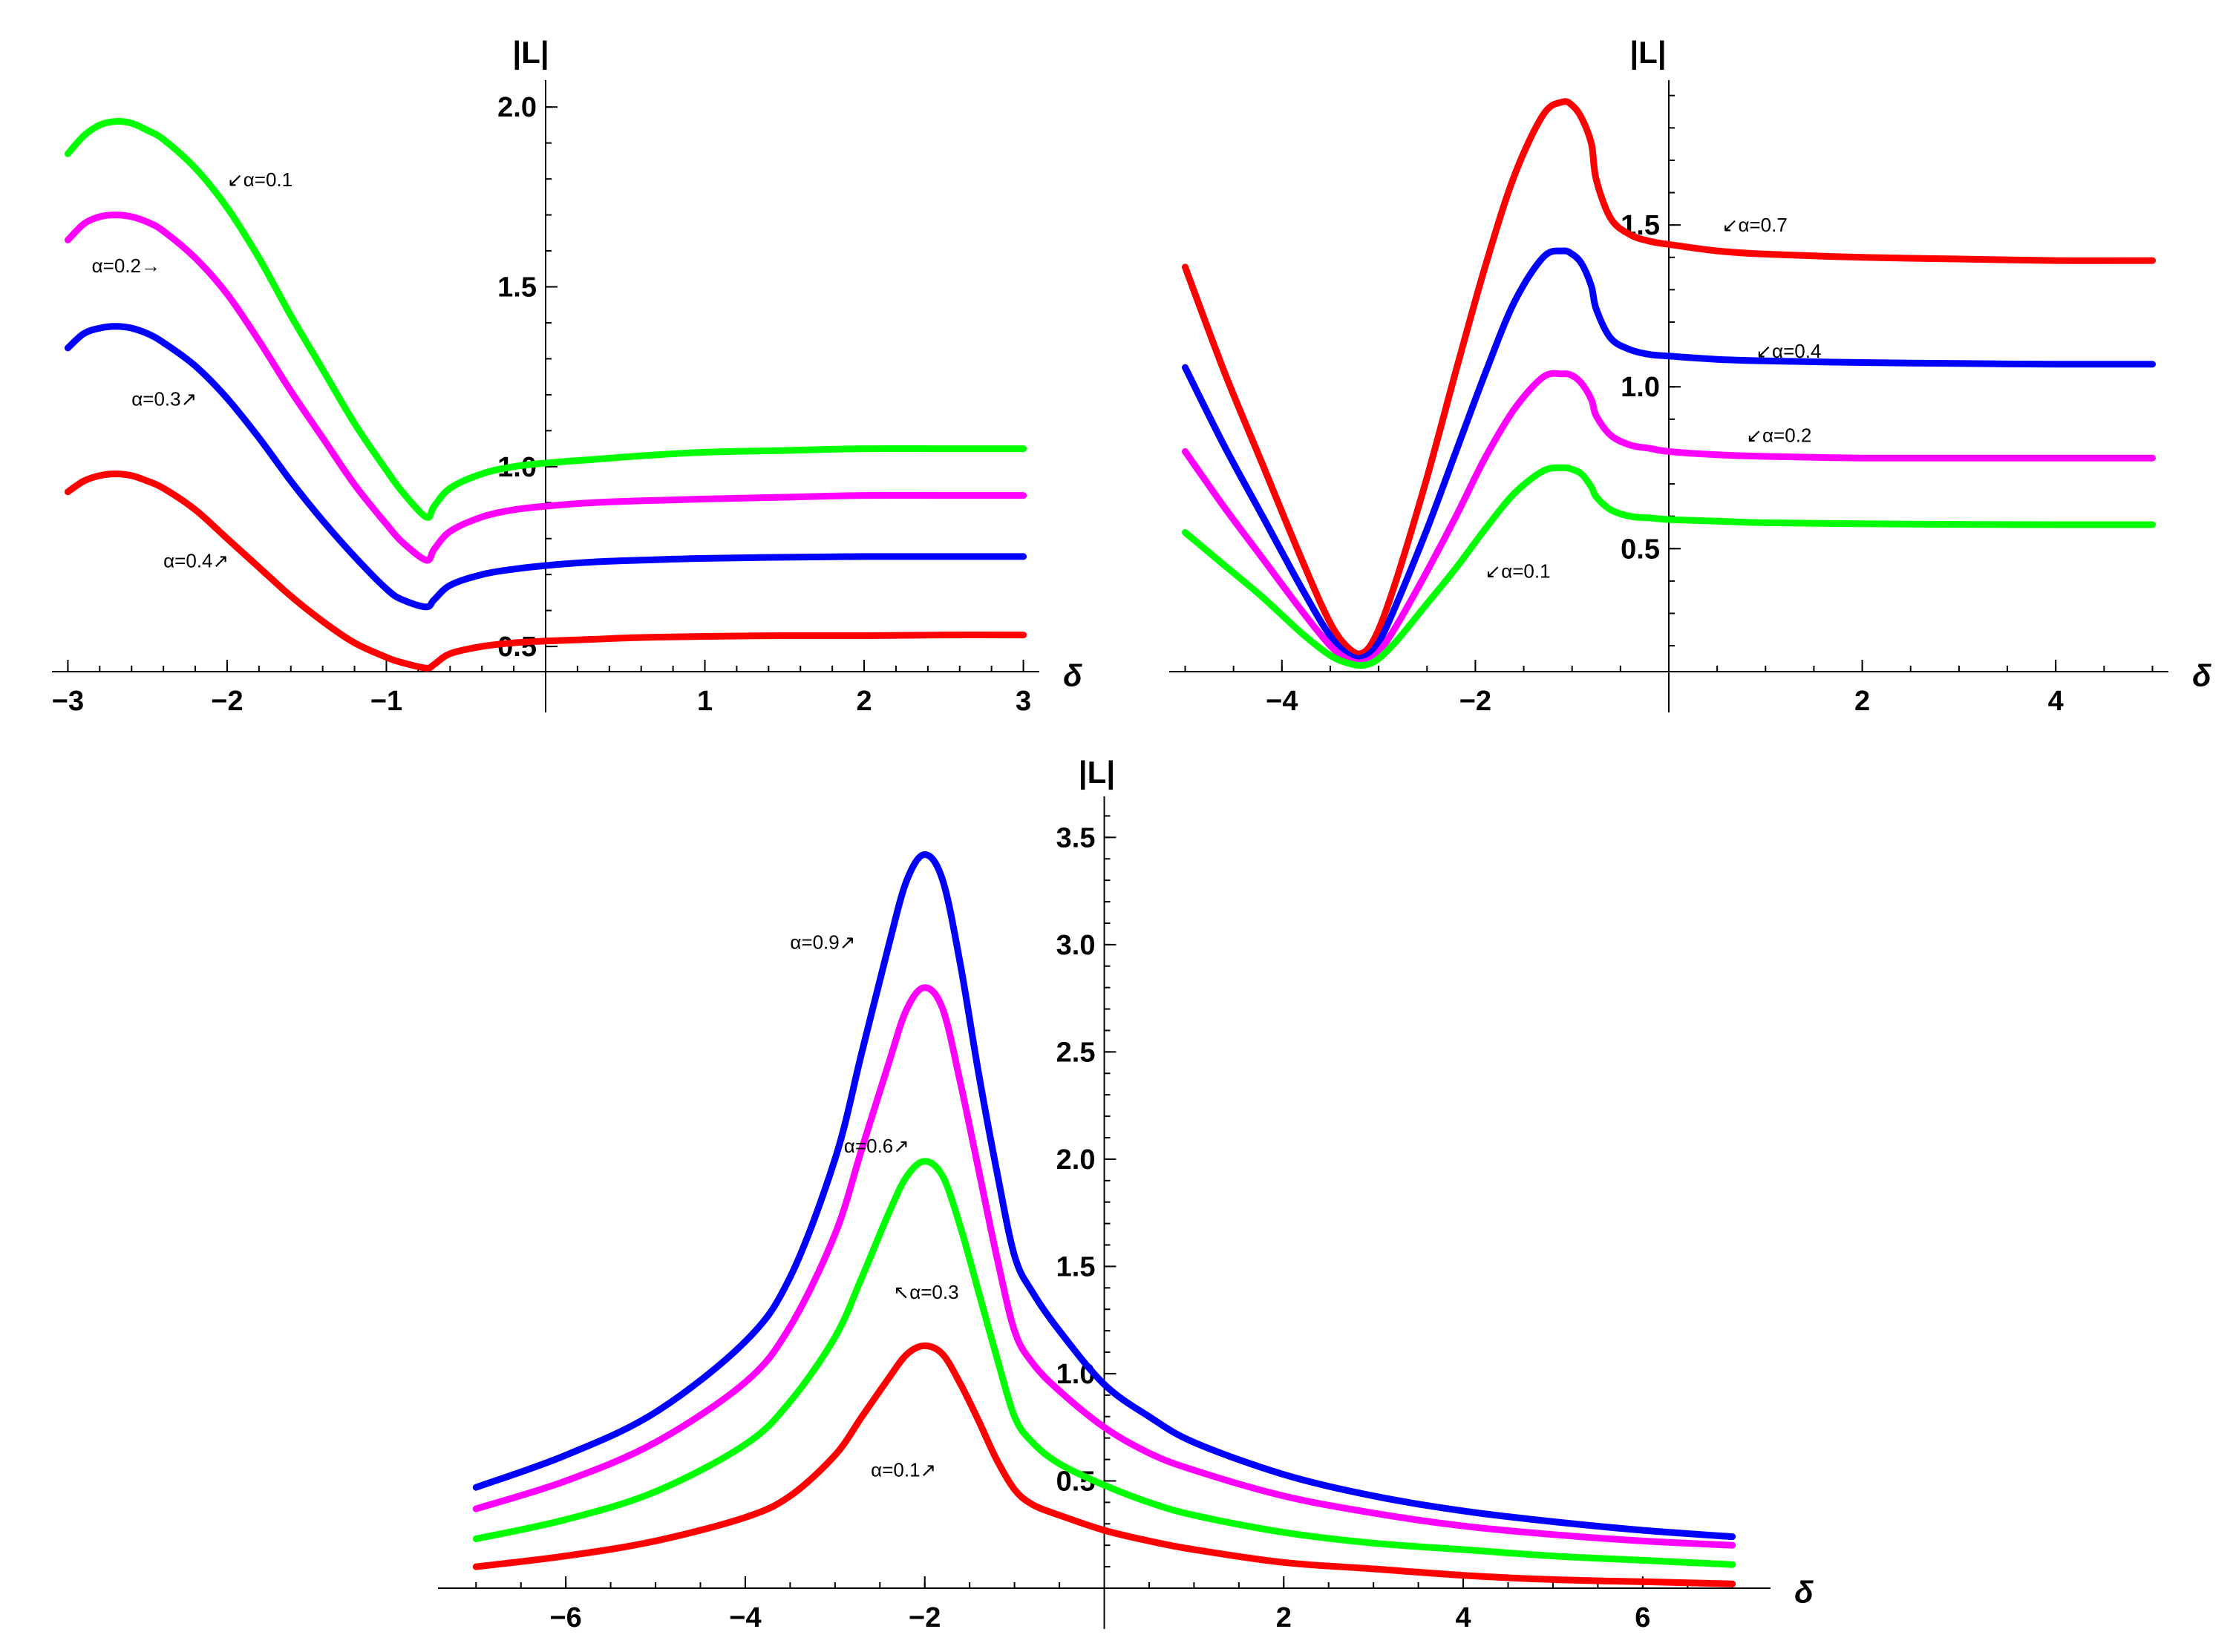 The image size is (2233, 1652). What do you see at coordinates (823, 942) in the screenshot?
I see `series-annotation: α=0.9↗` at bounding box center [823, 942].